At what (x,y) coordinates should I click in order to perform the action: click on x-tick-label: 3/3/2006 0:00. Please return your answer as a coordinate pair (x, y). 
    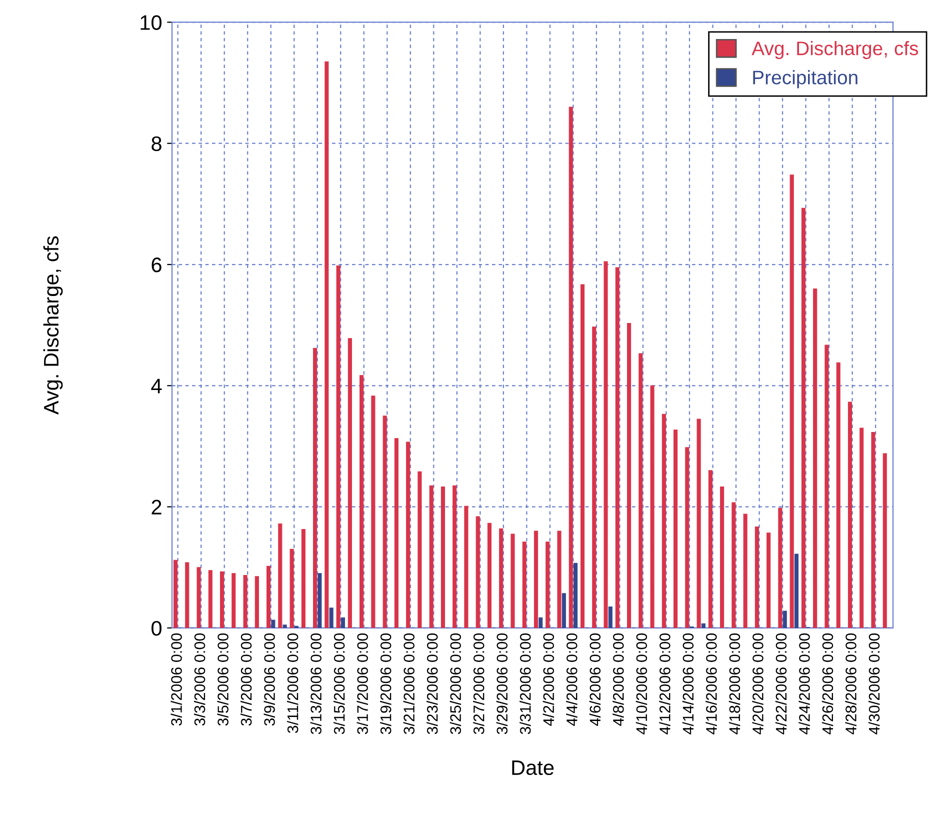
    Looking at the image, I should click on (200, 679).